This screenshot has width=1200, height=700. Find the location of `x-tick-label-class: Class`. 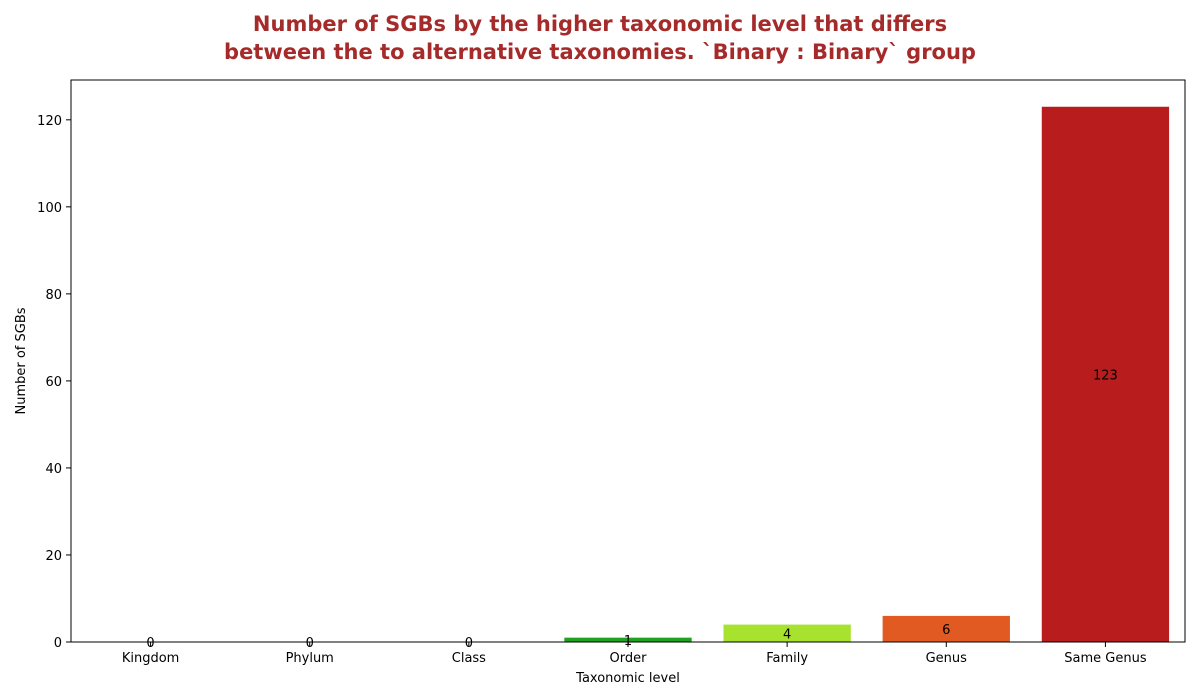

x-tick-label-class: Class is located at coordinates (469, 658).